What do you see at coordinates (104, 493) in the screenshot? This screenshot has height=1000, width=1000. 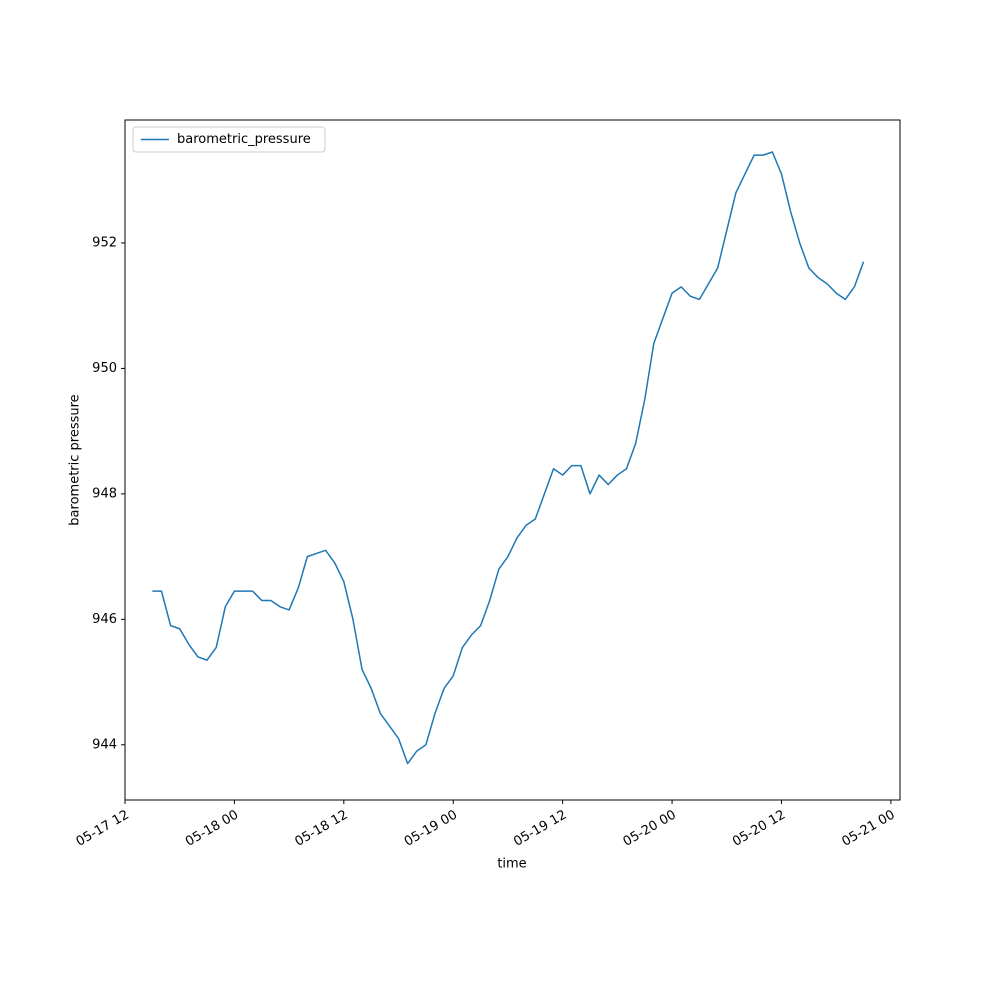 I see `y-tick-label: 948` at bounding box center [104, 493].